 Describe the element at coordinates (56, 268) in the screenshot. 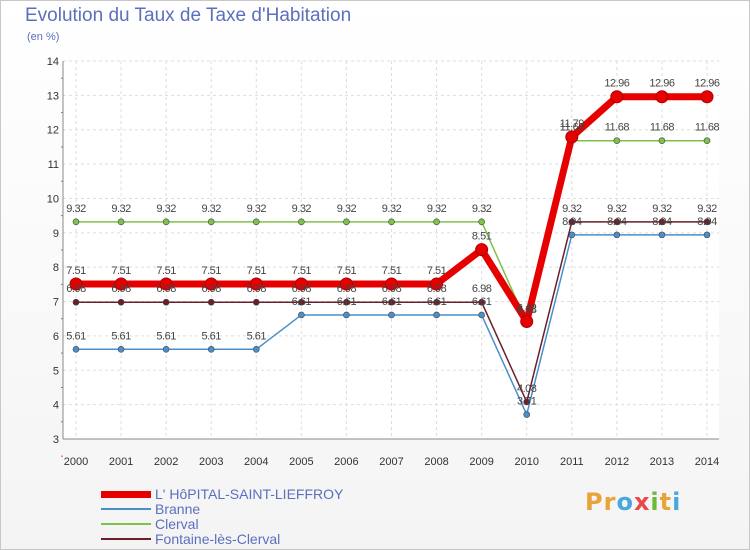

I see `y-tick-label: 8` at that location.